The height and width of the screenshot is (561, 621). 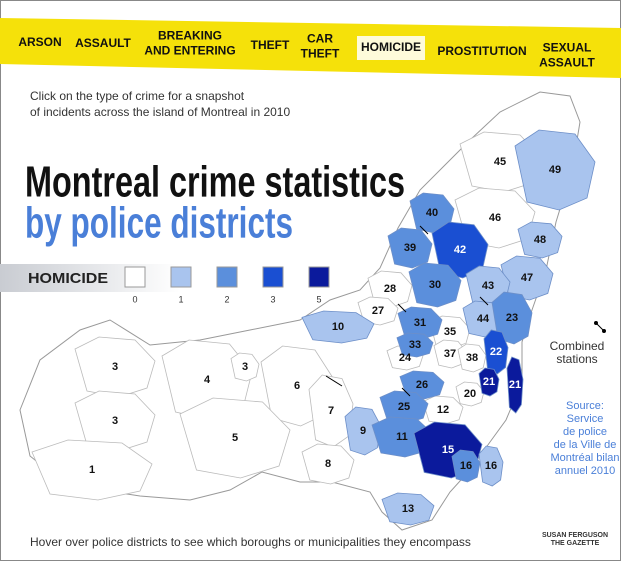 What do you see at coordinates (320, 39) in the screenshot?
I see `nav-tab-label: CAR` at bounding box center [320, 39].